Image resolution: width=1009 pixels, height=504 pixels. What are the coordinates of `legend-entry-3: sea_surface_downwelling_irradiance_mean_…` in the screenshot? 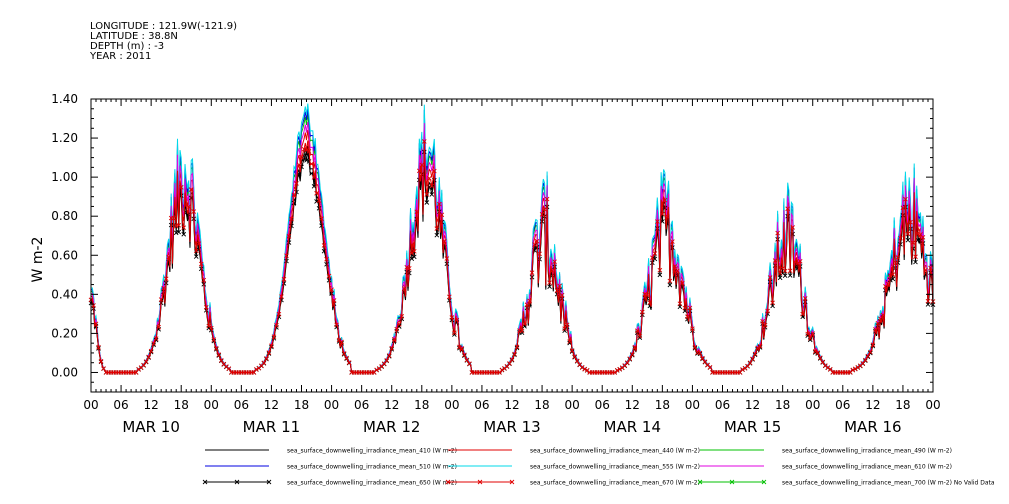 It's located at (826, 451).